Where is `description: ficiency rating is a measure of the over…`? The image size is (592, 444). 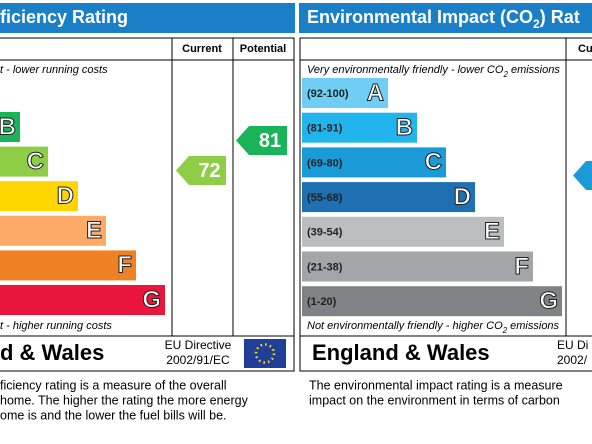
description: ficiency rating is a measure of the over… is located at coordinates (113, 385).